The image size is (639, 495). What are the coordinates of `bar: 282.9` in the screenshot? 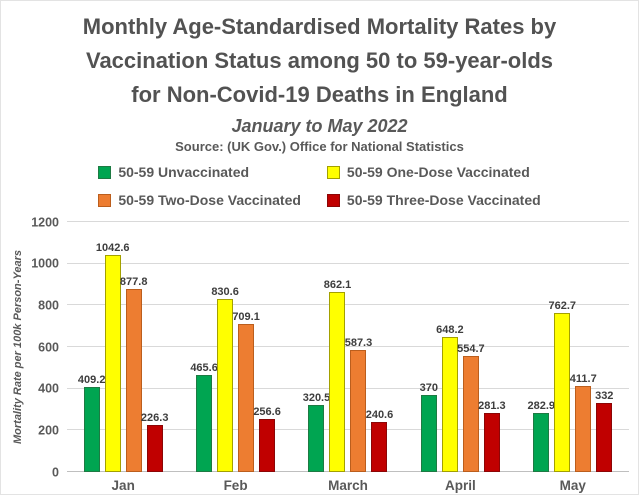 It's located at (541, 436).